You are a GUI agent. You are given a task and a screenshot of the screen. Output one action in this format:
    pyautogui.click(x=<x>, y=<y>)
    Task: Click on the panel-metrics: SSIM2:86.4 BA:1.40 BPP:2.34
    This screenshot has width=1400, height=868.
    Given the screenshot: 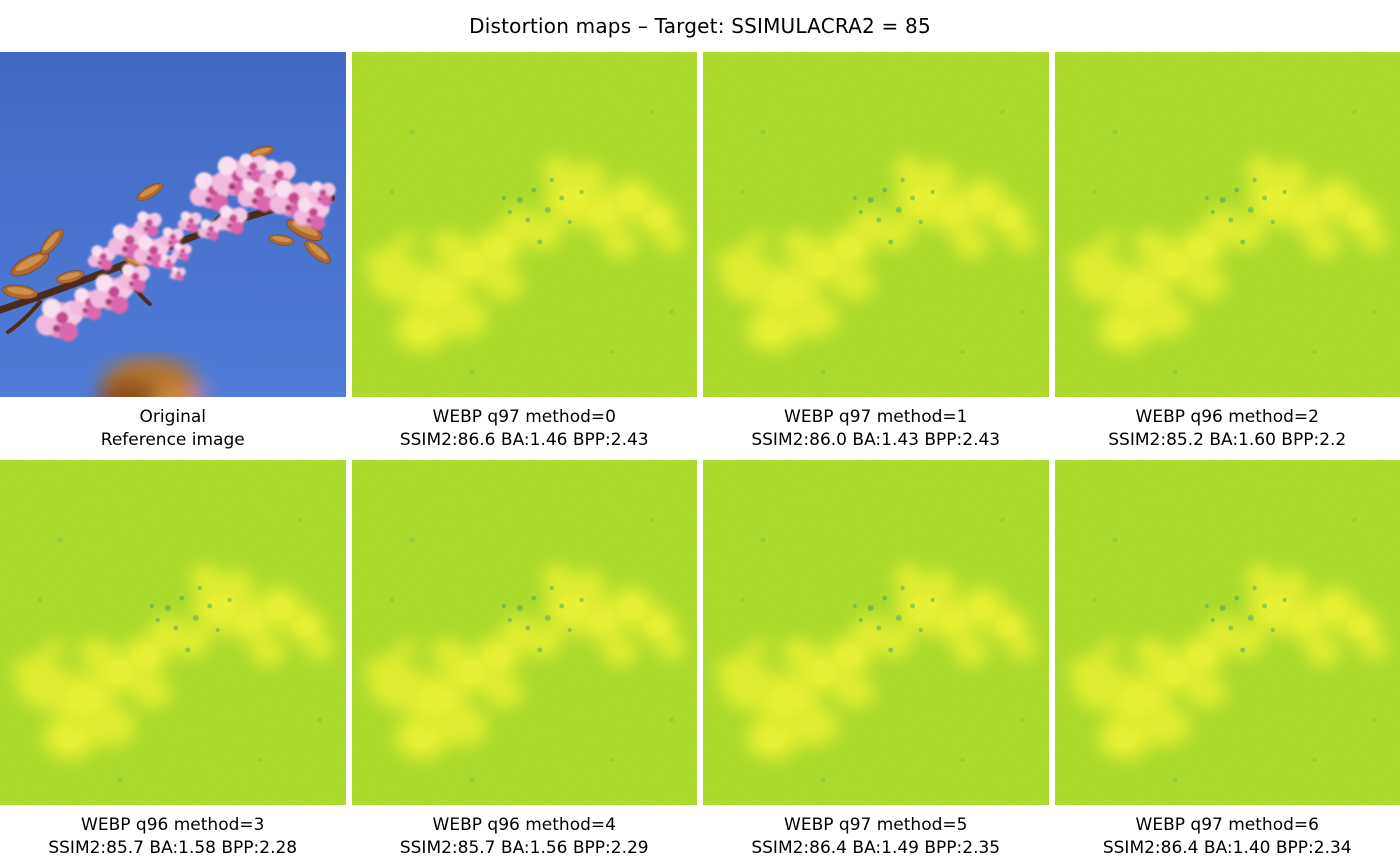 What is the action you would take?
    pyautogui.click(x=1227, y=848)
    